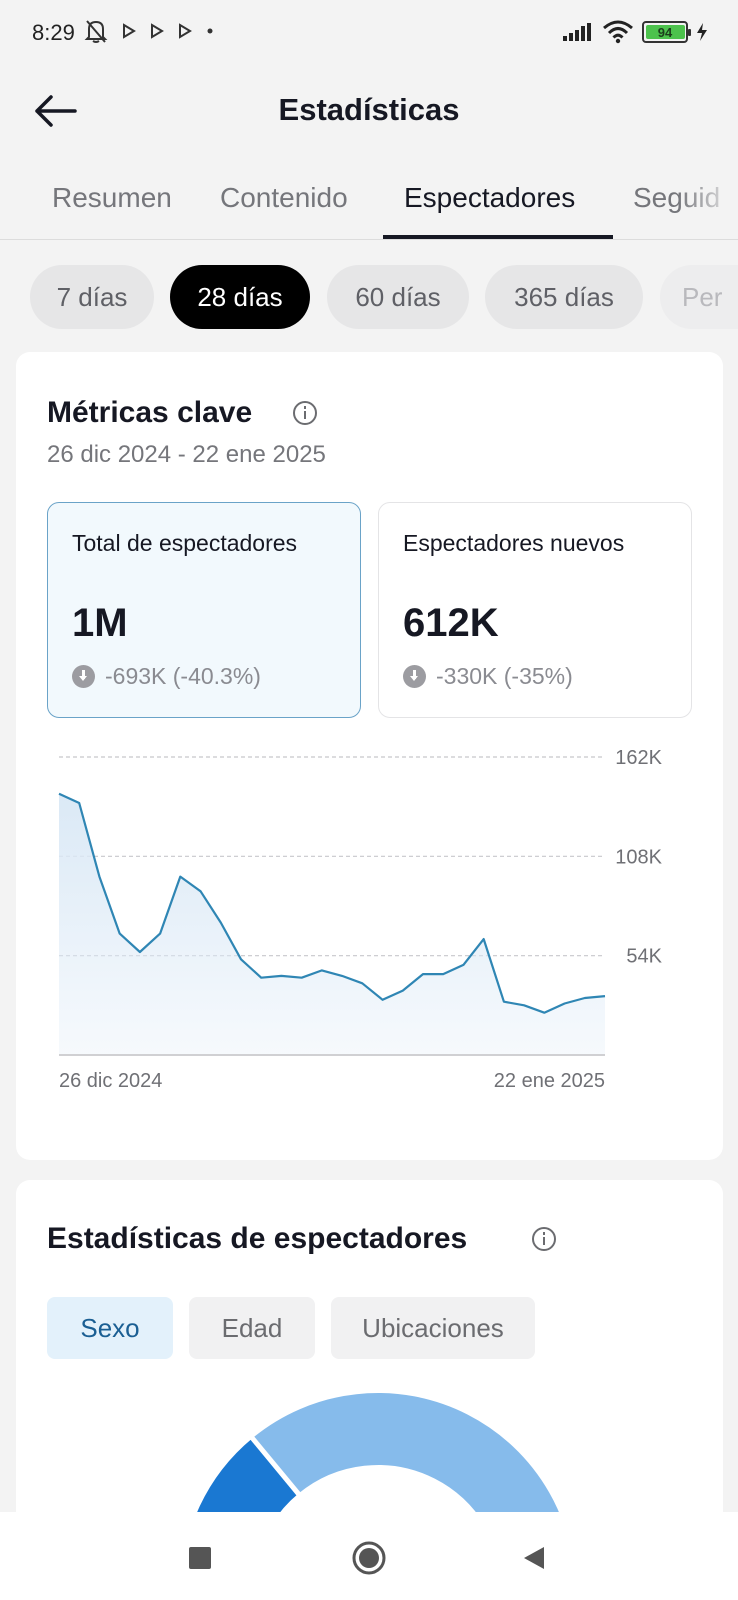 The height and width of the screenshot is (1600, 738). Describe the element at coordinates (96, 31) in the screenshot. I see `bell-off-icon` at that location.